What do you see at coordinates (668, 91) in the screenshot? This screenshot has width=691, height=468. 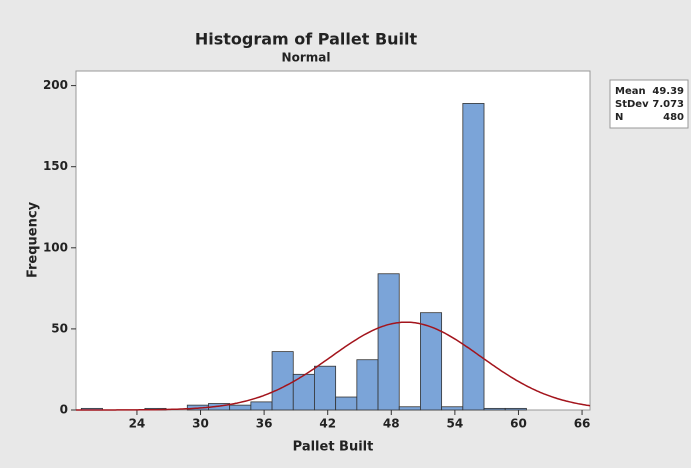 I see `stat-value: 49.39` at bounding box center [668, 91].